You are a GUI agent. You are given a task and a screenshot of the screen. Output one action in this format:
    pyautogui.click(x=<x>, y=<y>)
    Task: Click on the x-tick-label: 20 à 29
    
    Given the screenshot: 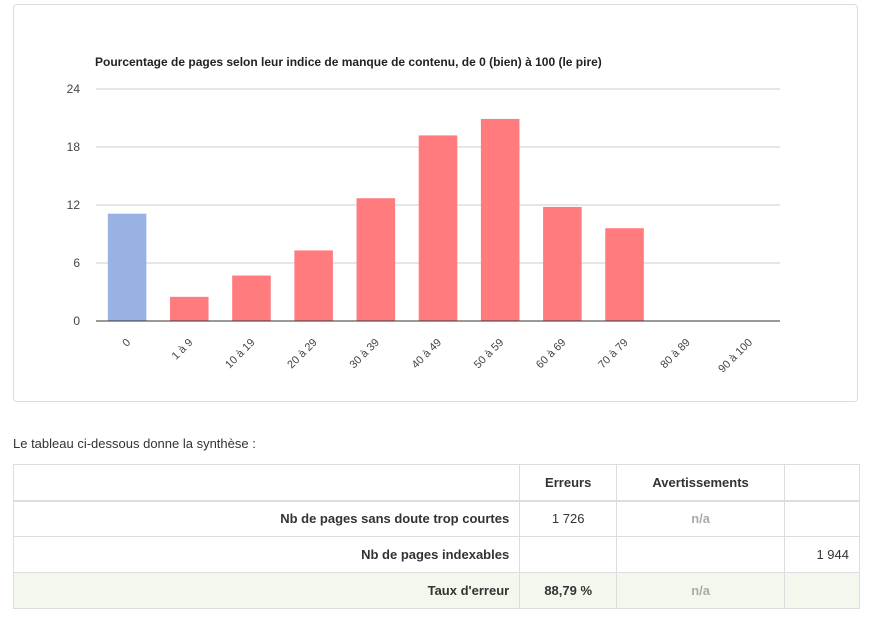 What is the action you would take?
    pyautogui.click(x=302, y=354)
    